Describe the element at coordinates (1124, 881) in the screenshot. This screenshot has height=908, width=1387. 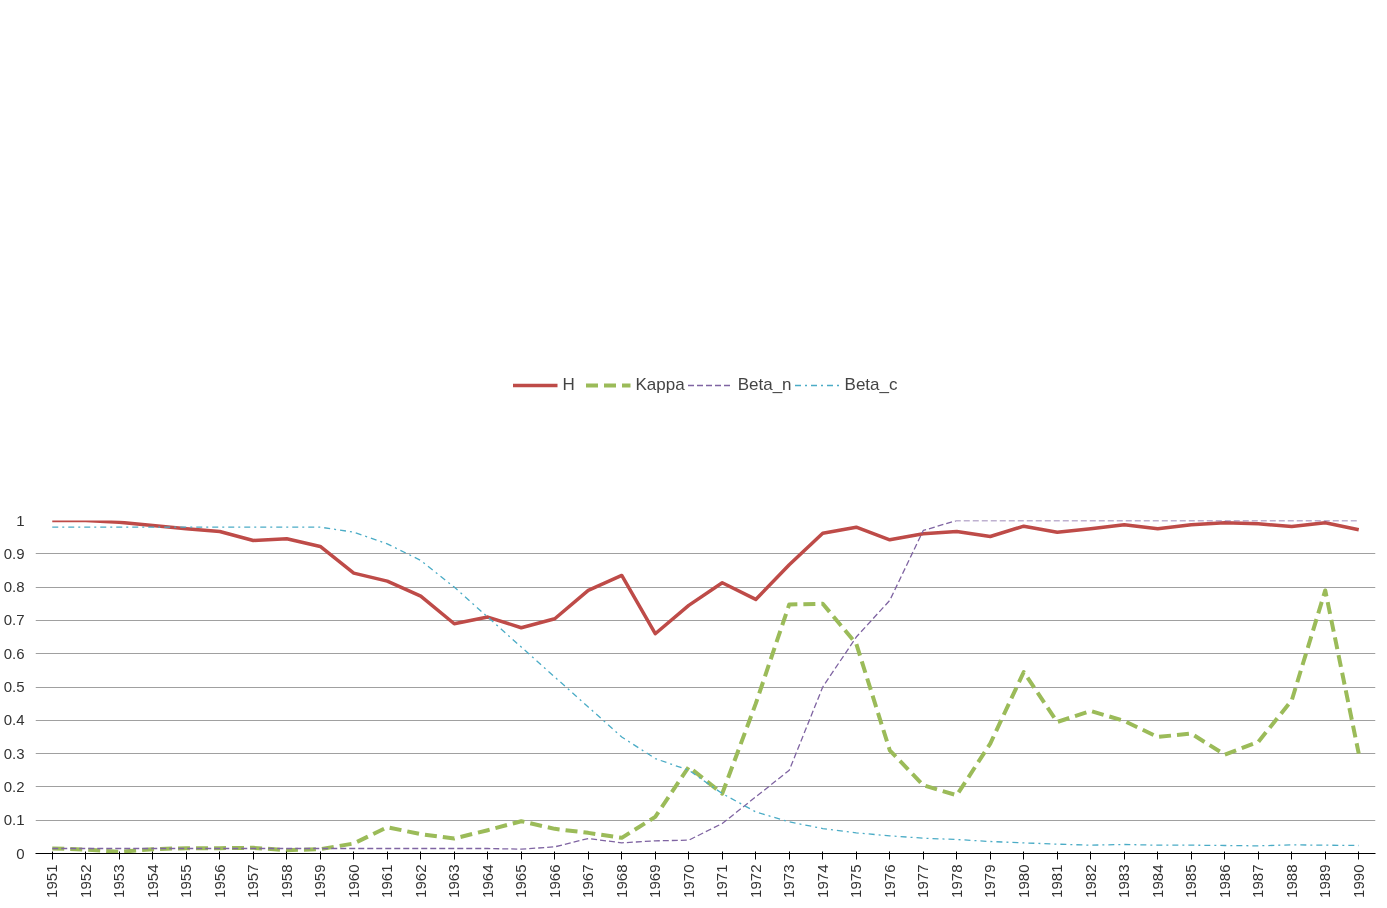
I see `x-tick-label: 1983` at that location.